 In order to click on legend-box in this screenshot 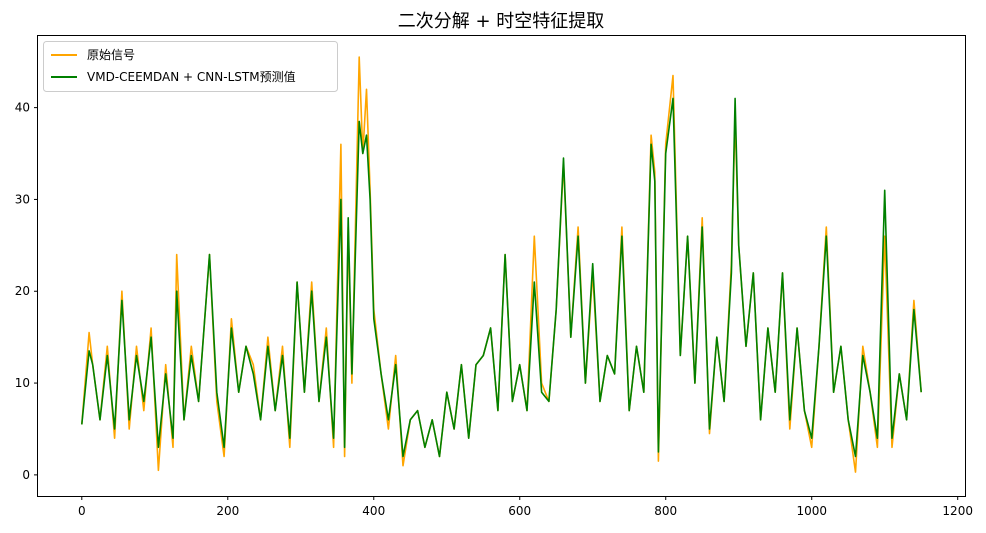, I will do `click(190, 66)`.